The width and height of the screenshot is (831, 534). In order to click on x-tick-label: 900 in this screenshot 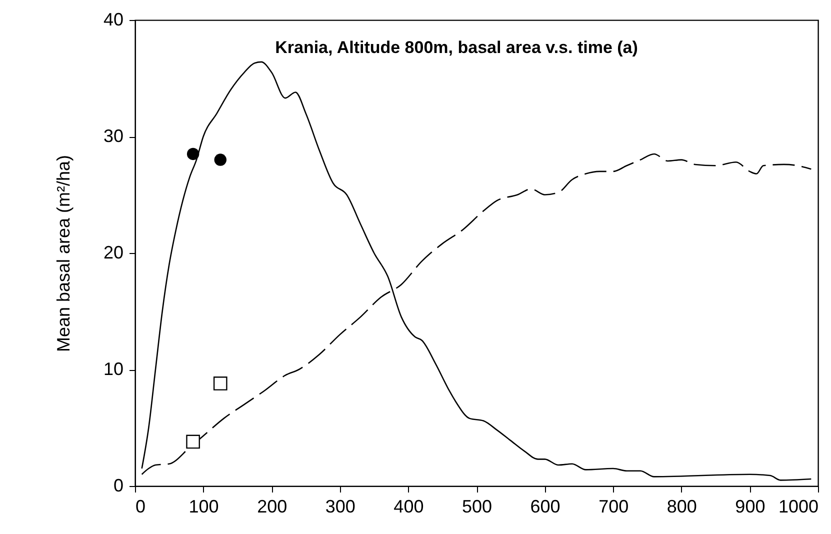, I will do `click(750, 506)`.